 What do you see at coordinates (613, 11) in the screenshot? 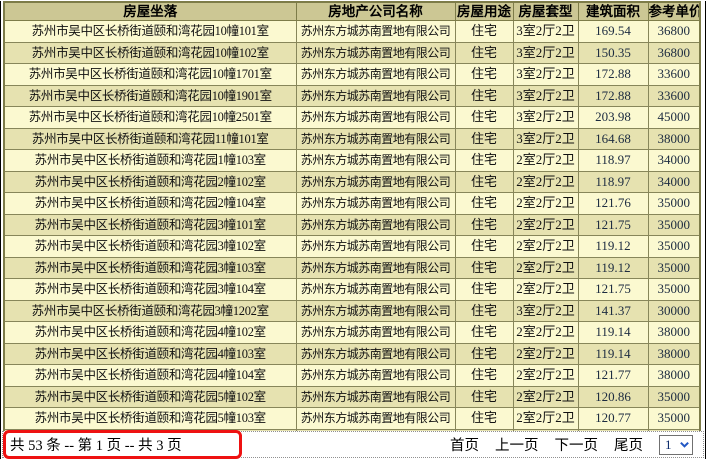
I see `column-header-area: 建筑面积` at bounding box center [613, 11].